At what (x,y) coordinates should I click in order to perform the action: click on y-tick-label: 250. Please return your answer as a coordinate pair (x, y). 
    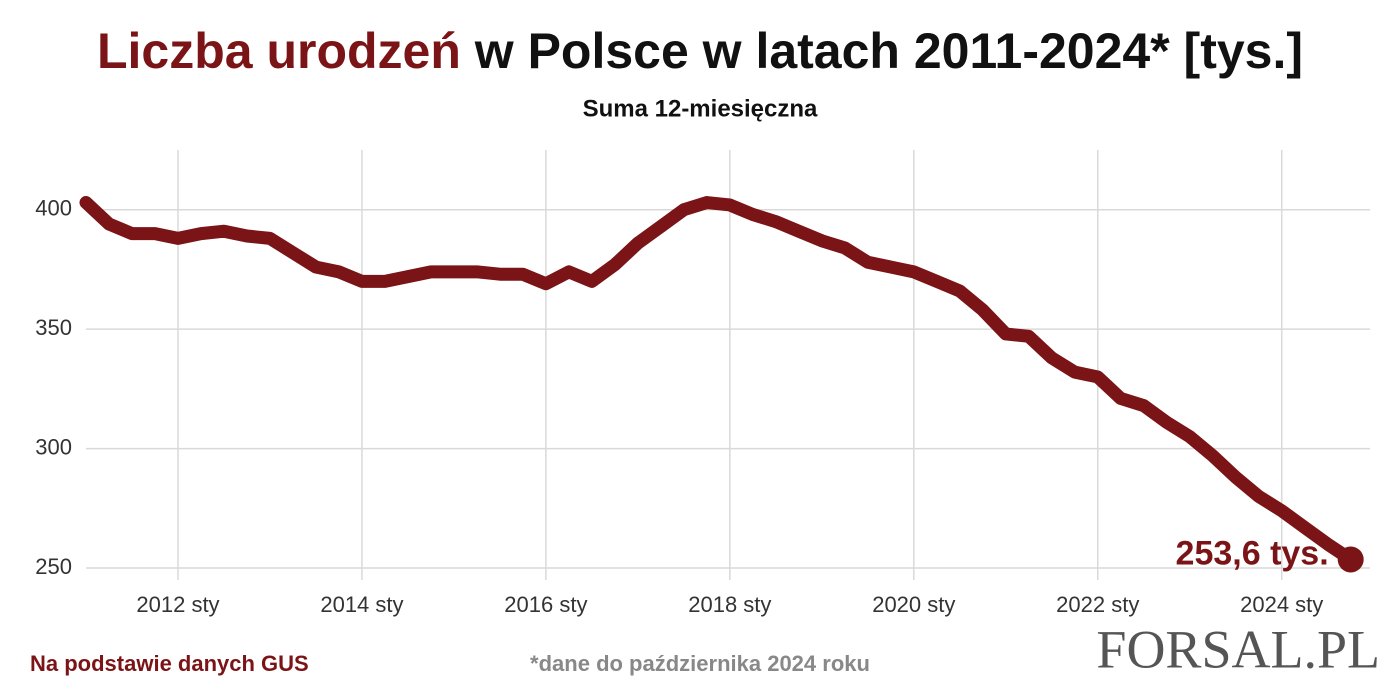
    Looking at the image, I should click on (53, 566).